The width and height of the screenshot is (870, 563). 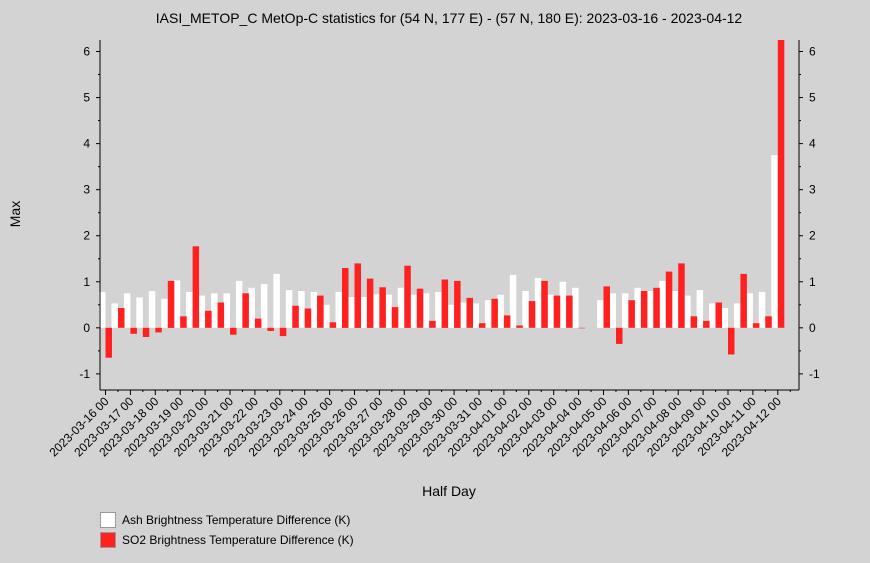 What do you see at coordinates (86, 282) in the screenshot?
I see `y-tick-label-left: 1` at bounding box center [86, 282].